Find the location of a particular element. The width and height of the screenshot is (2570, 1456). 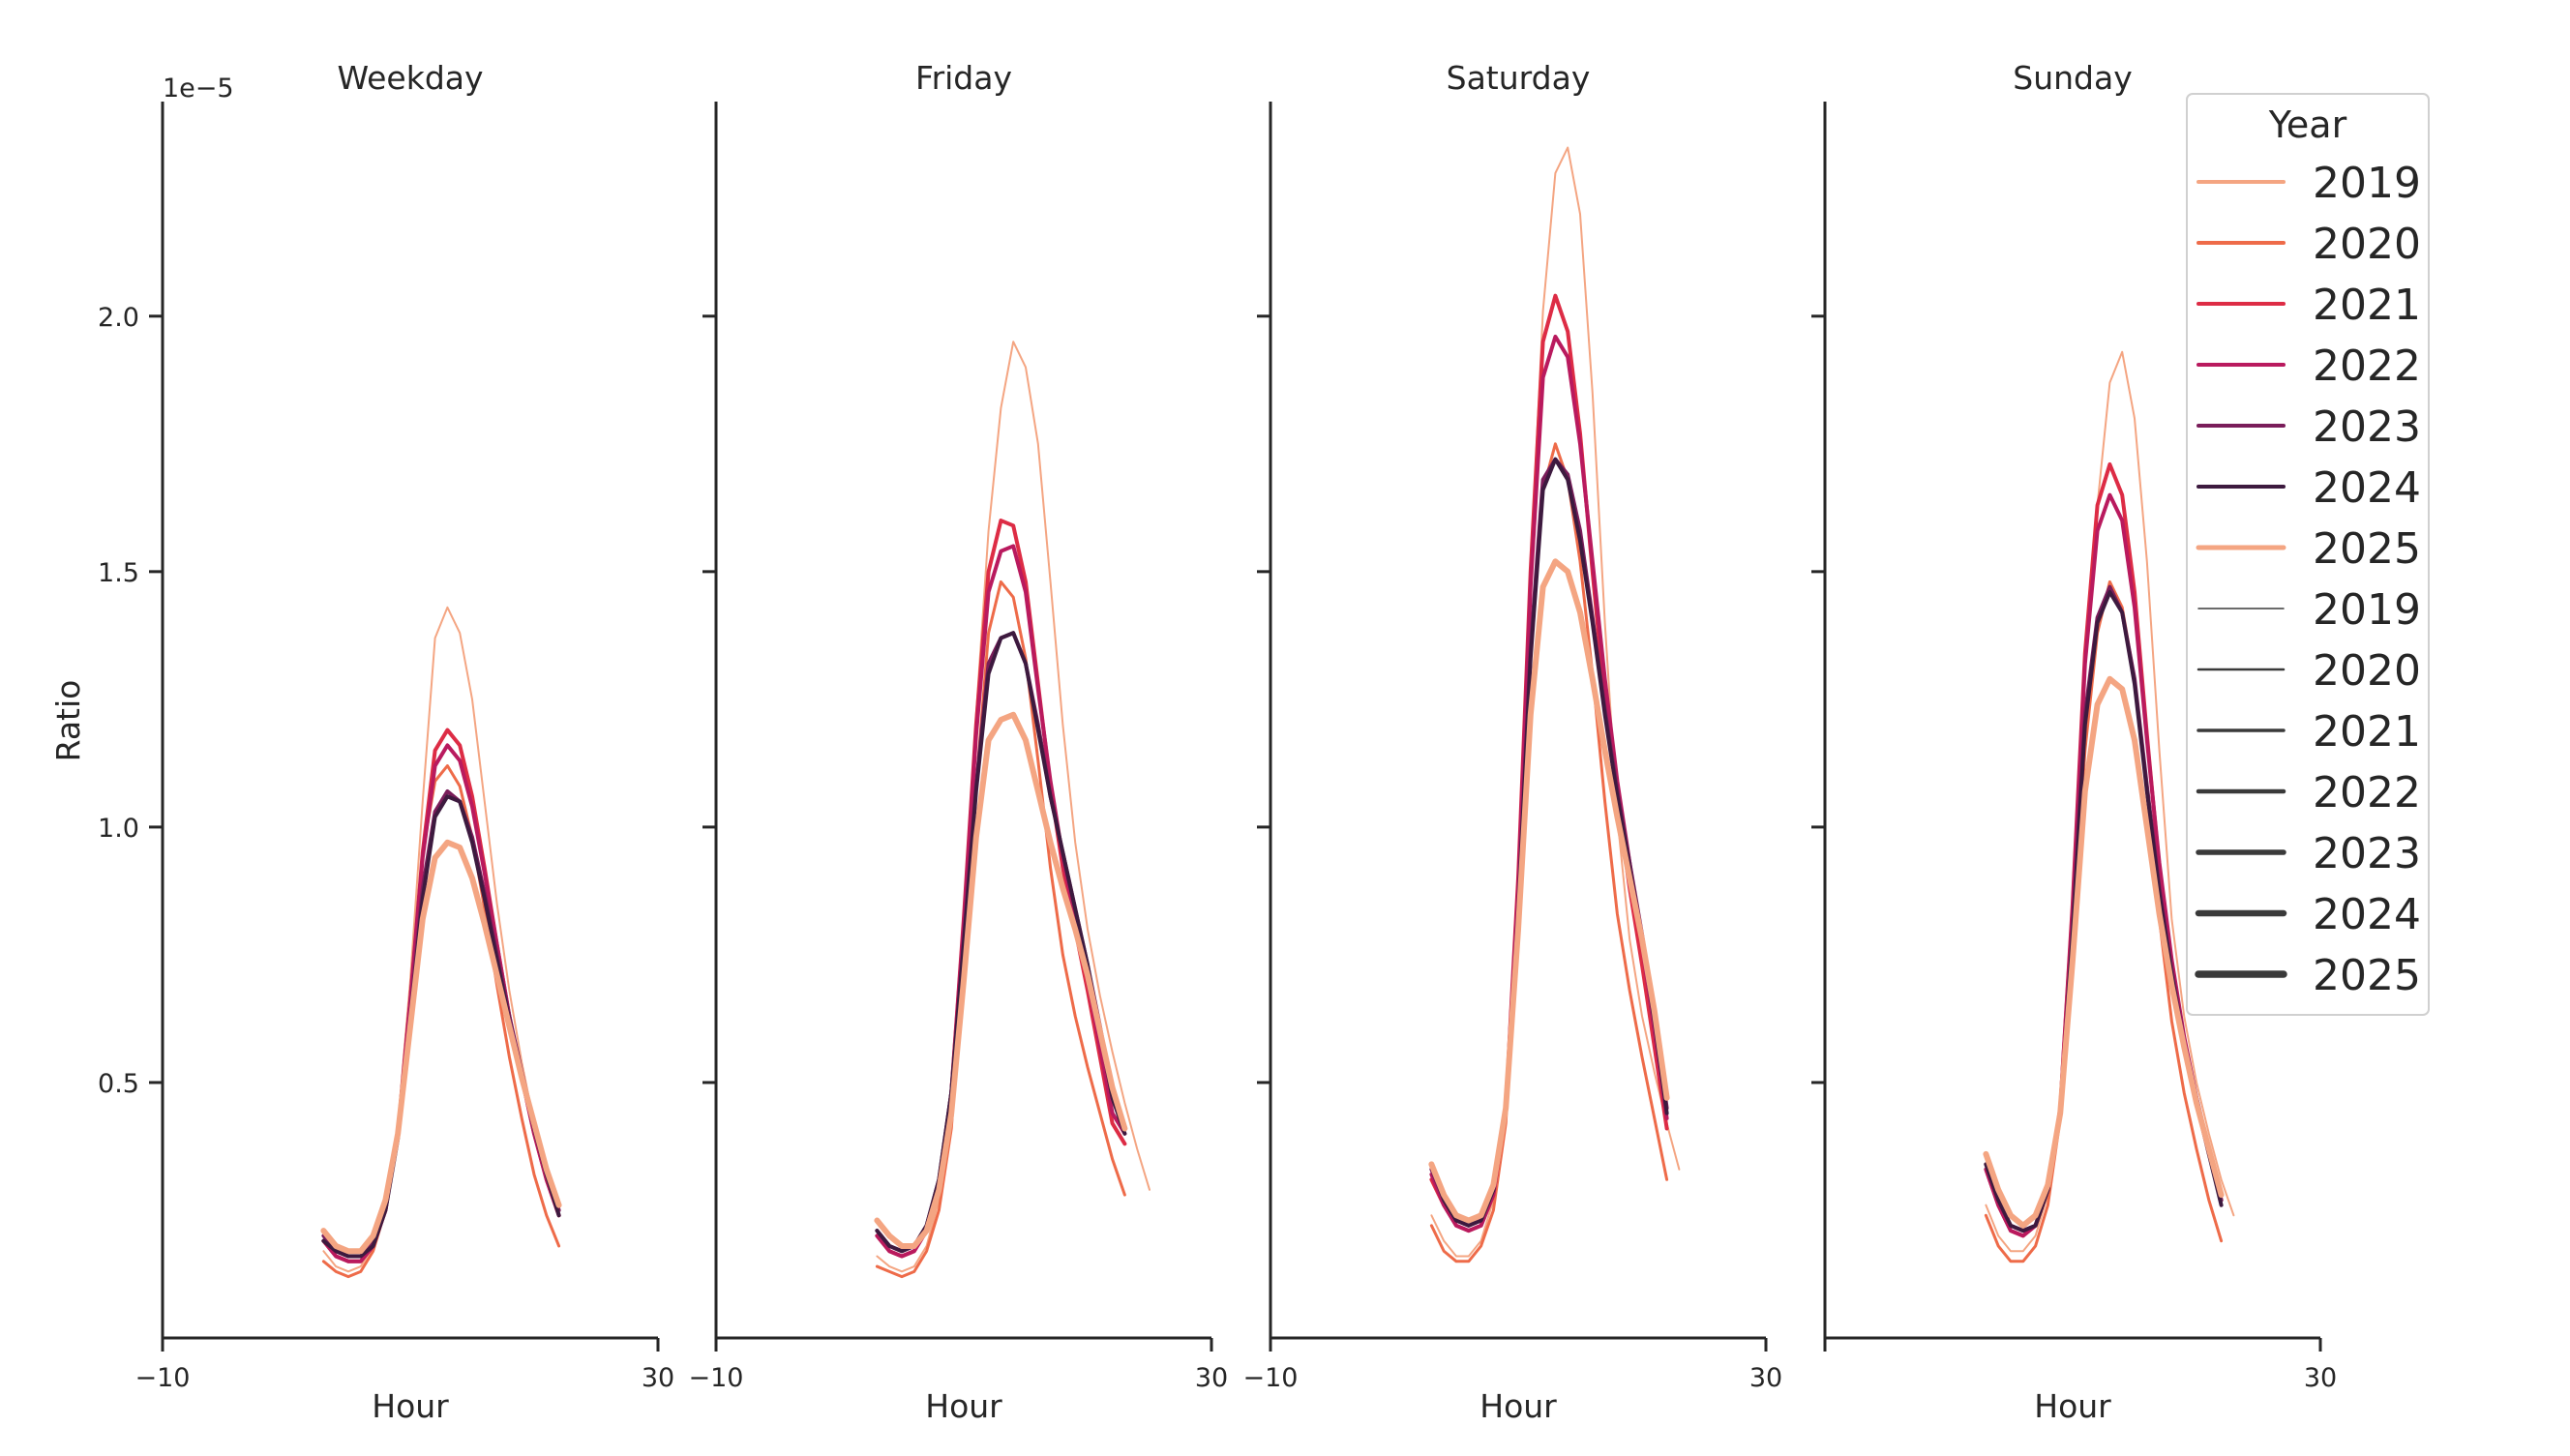

panel-title: Friday is located at coordinates (964, 78).